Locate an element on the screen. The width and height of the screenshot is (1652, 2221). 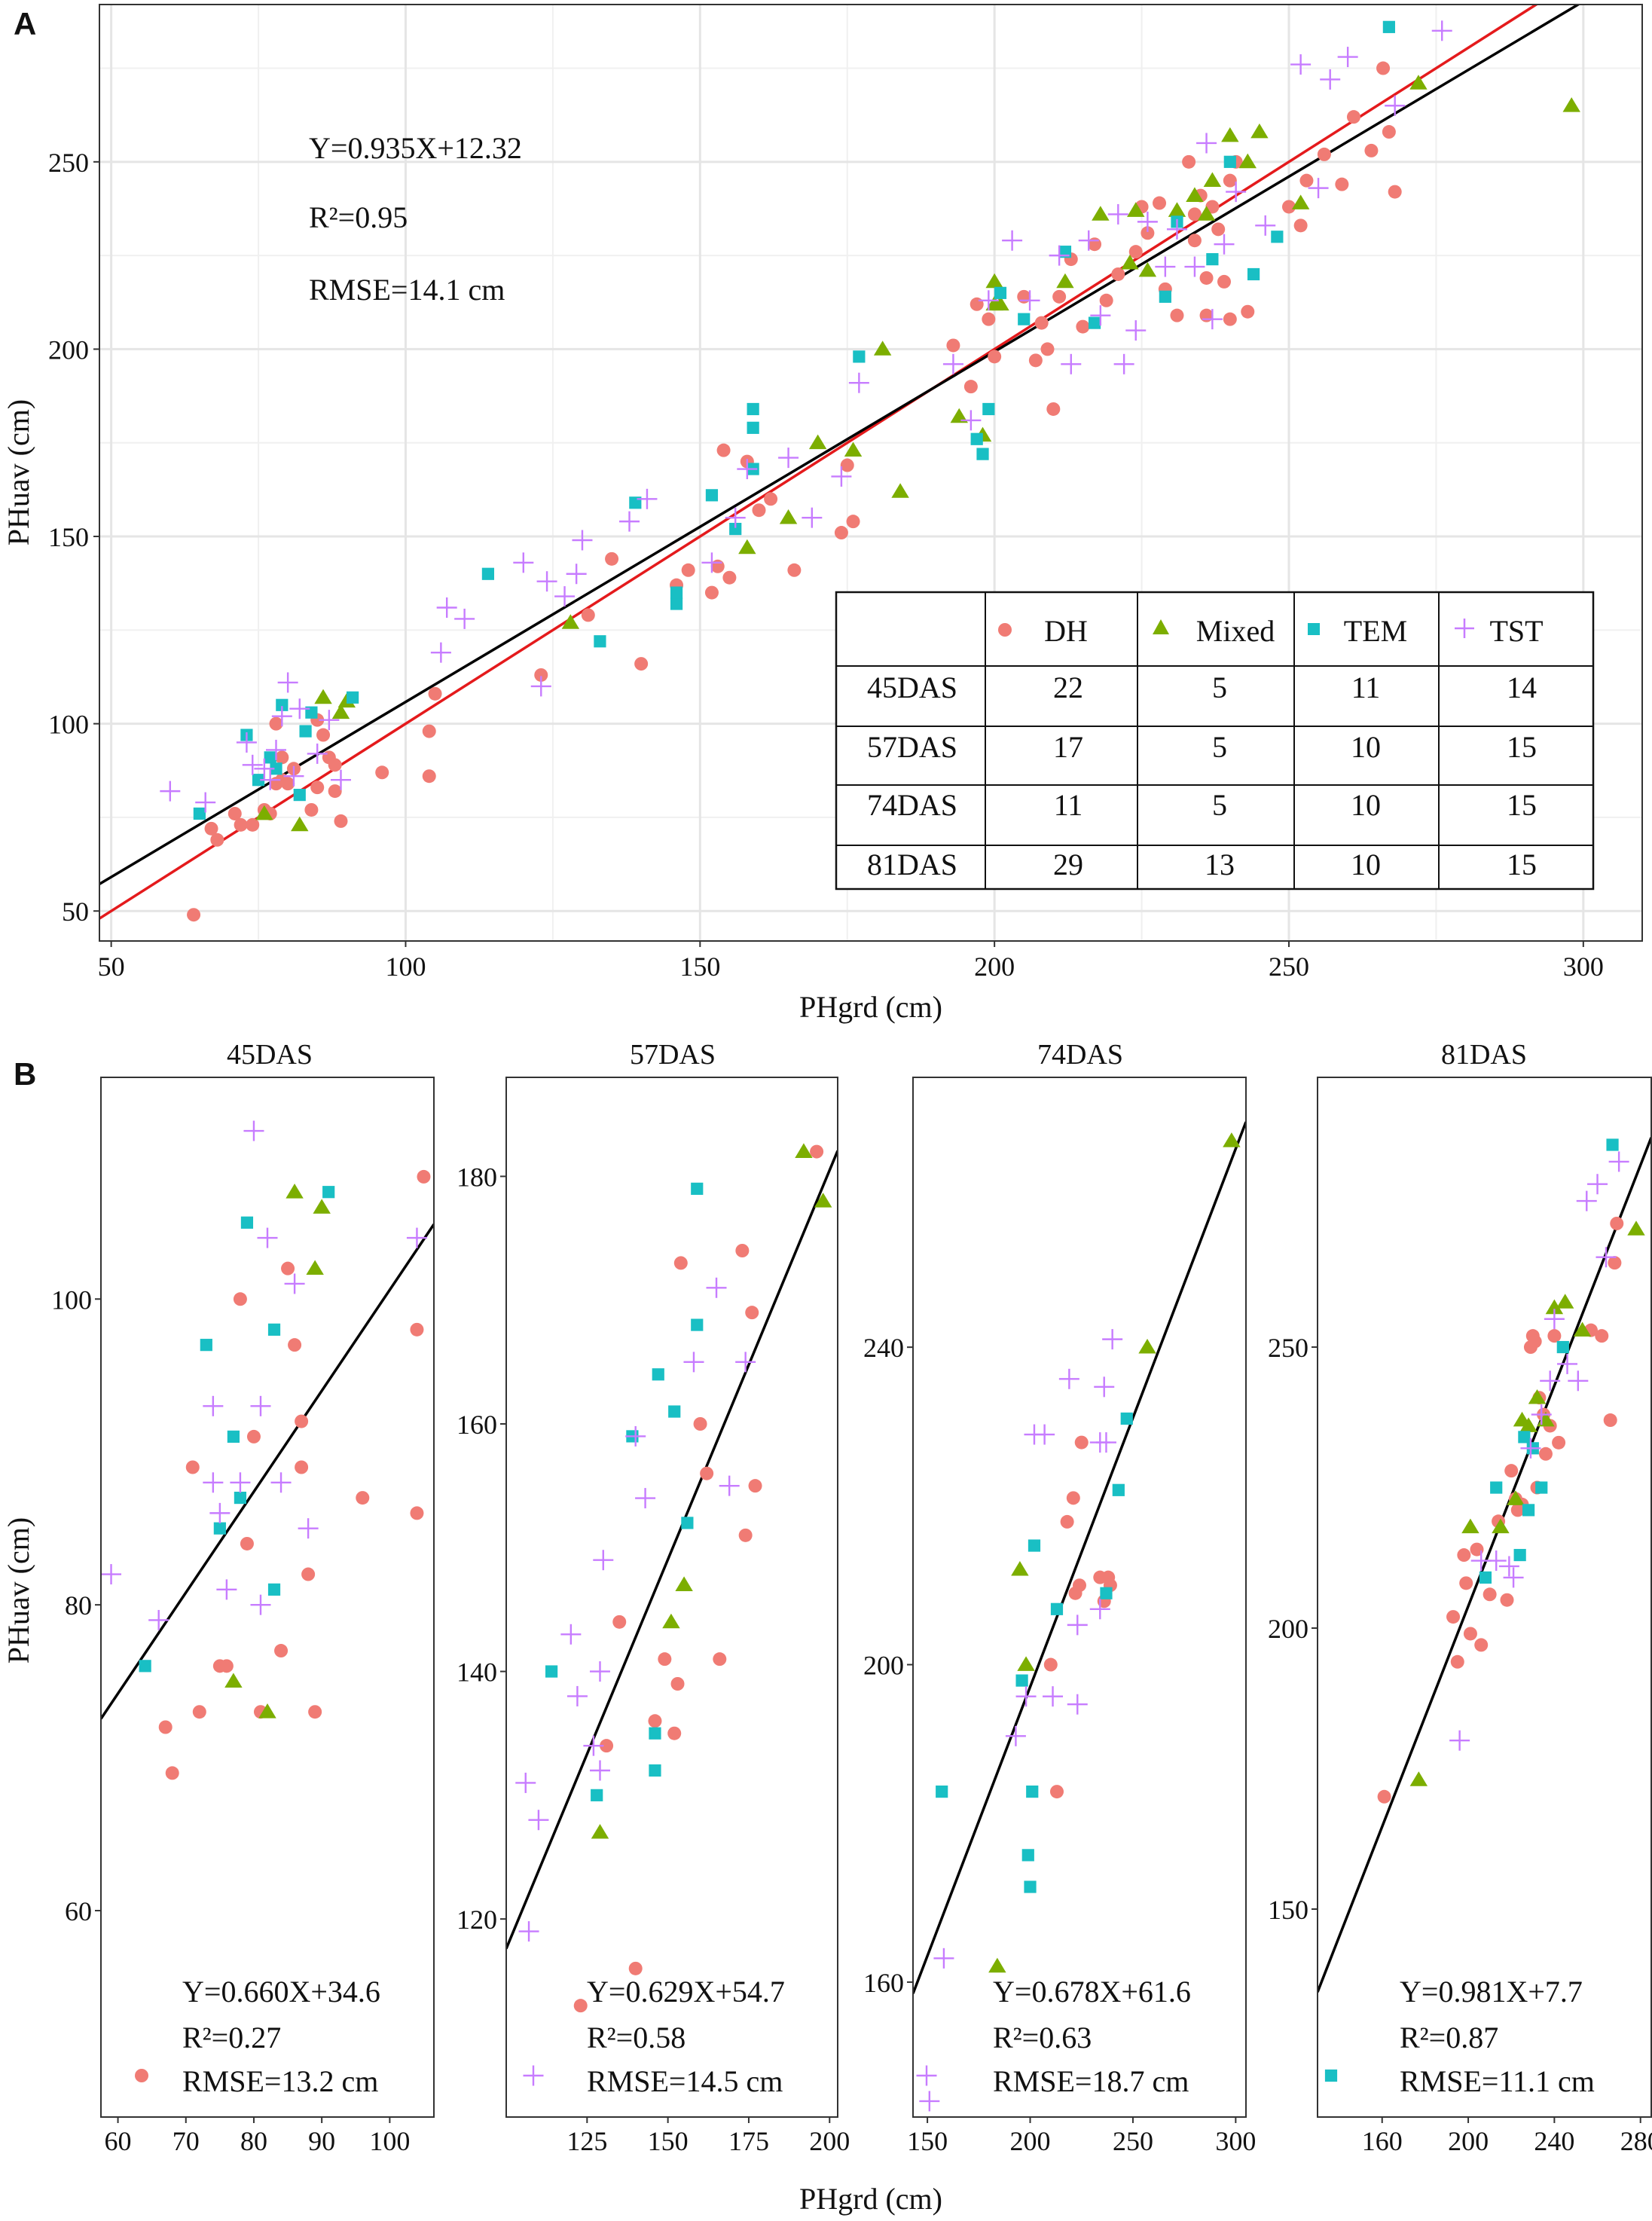
facet-title-57das: 57DAS is located at coordinates (673, 1055).